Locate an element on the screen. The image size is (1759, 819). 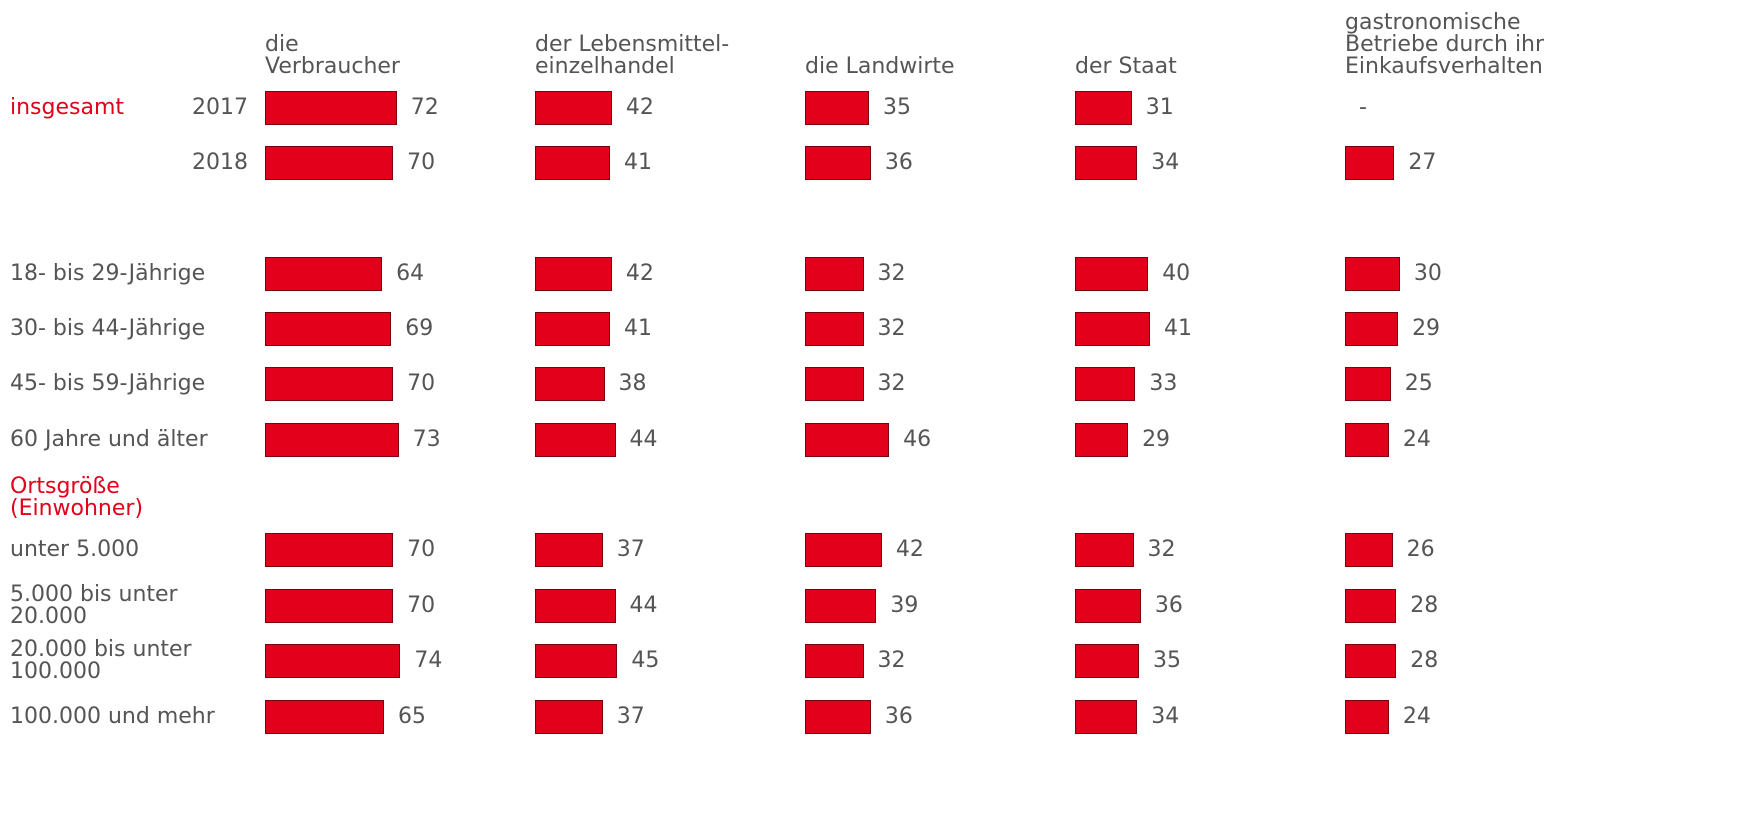
row-label: 20.000 bis unter 100.000 is located at coordinates (101, 660).